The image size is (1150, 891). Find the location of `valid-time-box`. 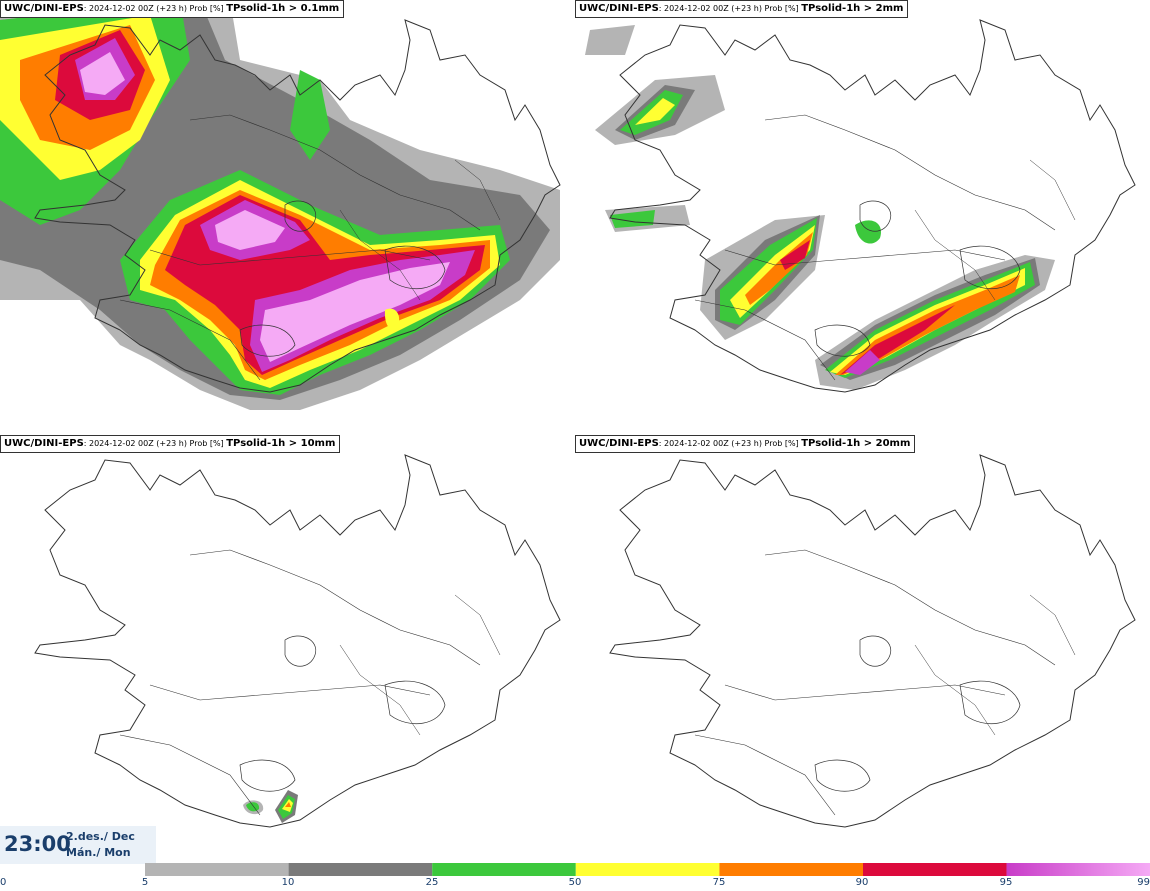

valid-time-box is located at coordinates (78, 845).